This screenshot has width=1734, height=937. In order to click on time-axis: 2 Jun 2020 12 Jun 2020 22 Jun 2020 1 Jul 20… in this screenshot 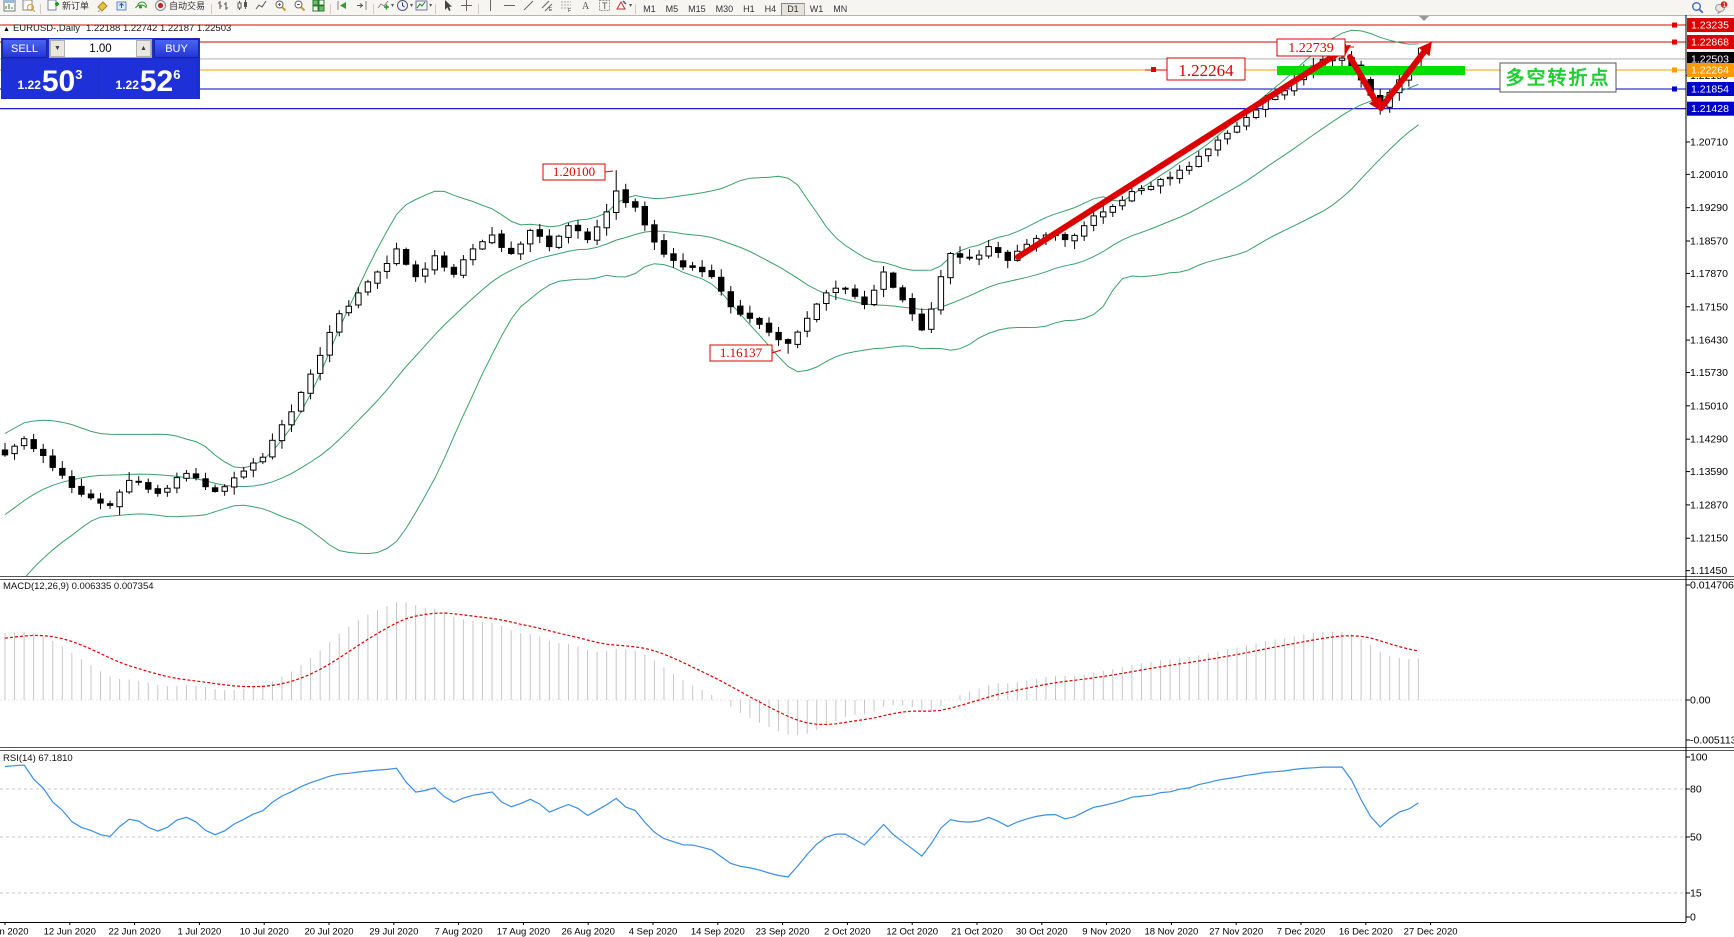, I will do `click(867, 929)`.